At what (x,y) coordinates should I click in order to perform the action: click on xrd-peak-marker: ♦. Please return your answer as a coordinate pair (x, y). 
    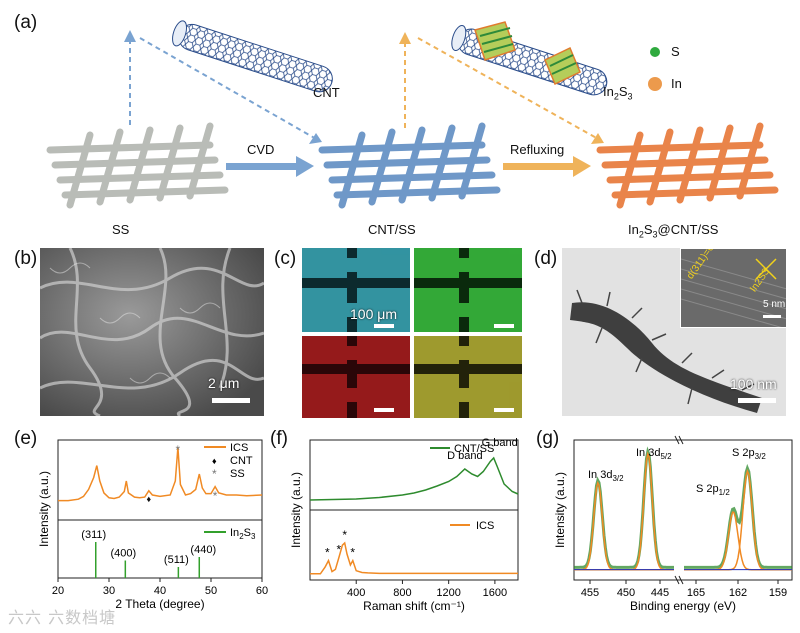
    Looking at the image, I should click on (148, 499).